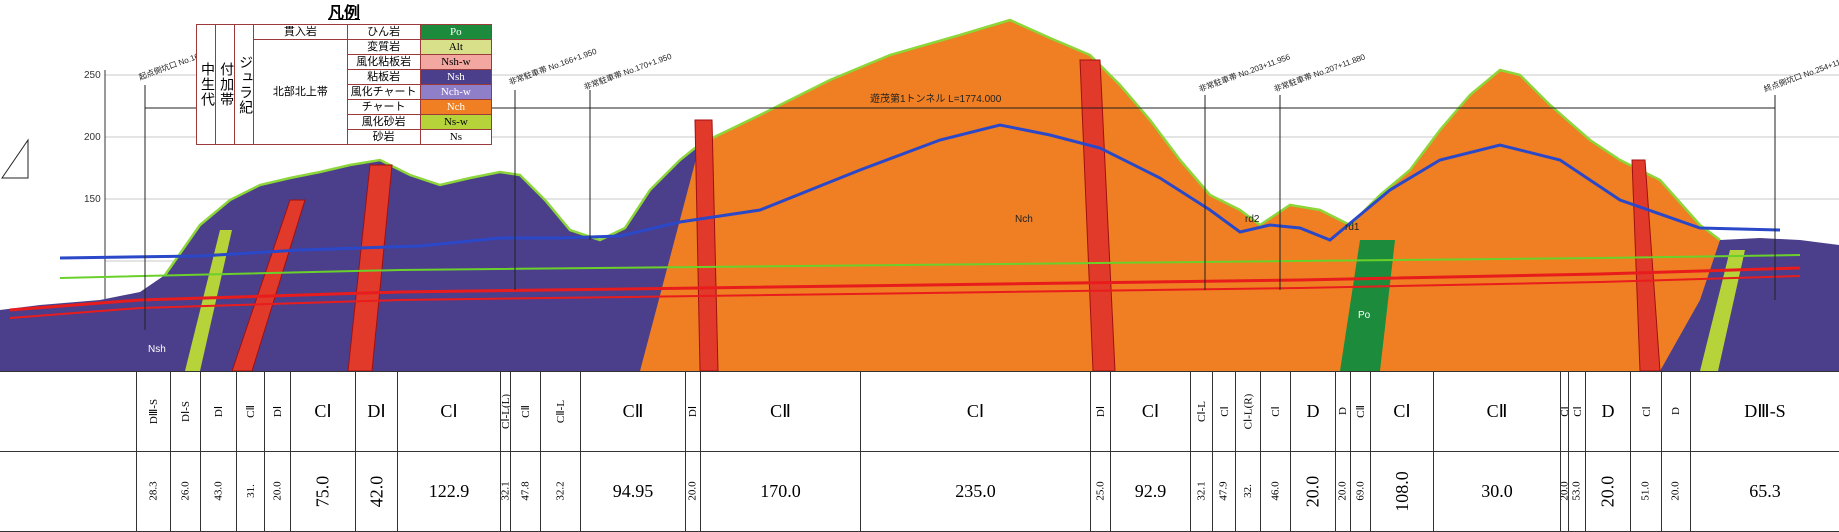 This screenshot has width=1839, height=532. I want to click on table-top-border, so click(919, 371).